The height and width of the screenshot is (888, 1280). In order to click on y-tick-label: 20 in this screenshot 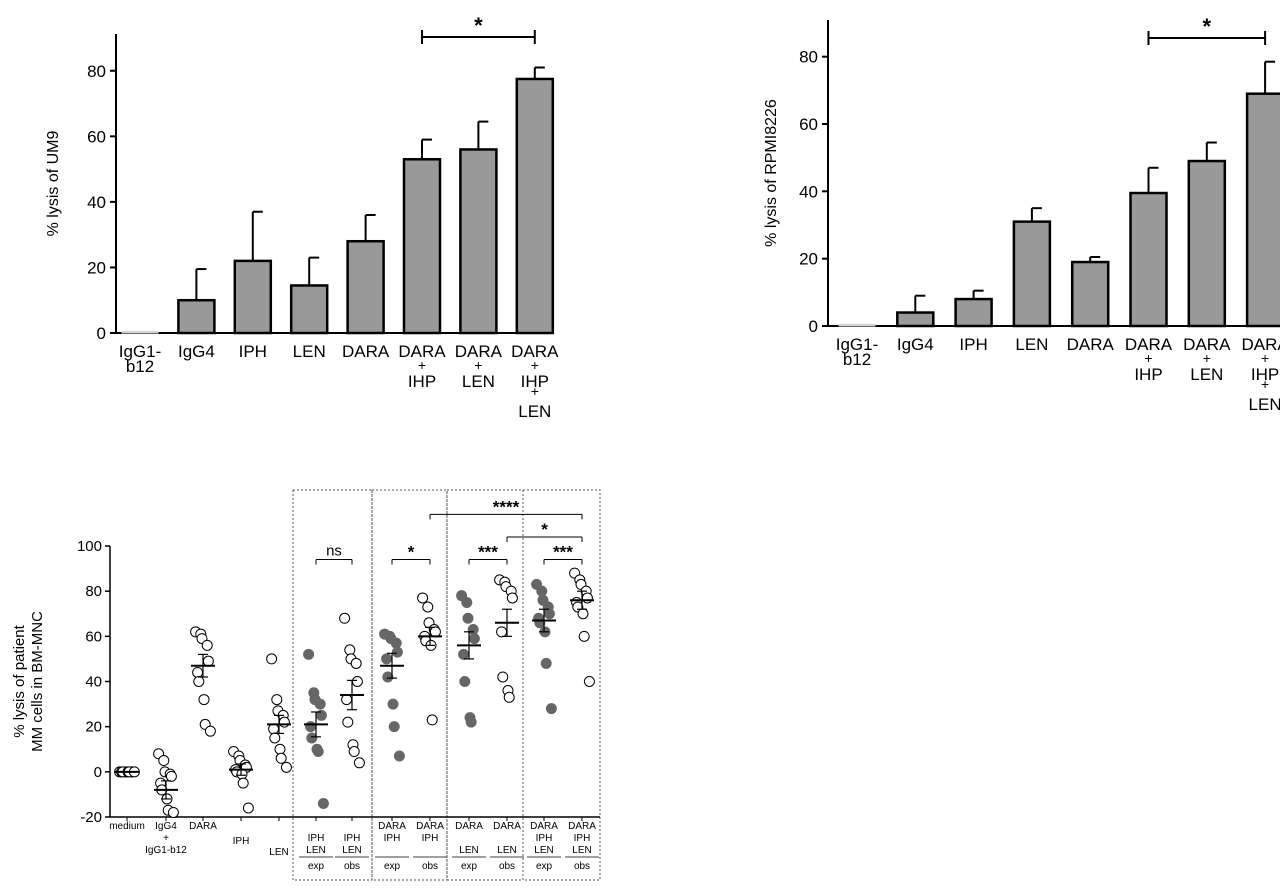, I will do `click(808, 259)`.